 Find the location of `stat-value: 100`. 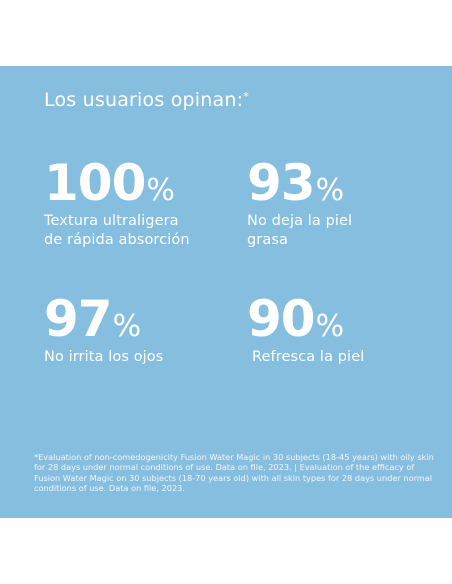

stat-value: 100 is located at coordinates (95, 183).